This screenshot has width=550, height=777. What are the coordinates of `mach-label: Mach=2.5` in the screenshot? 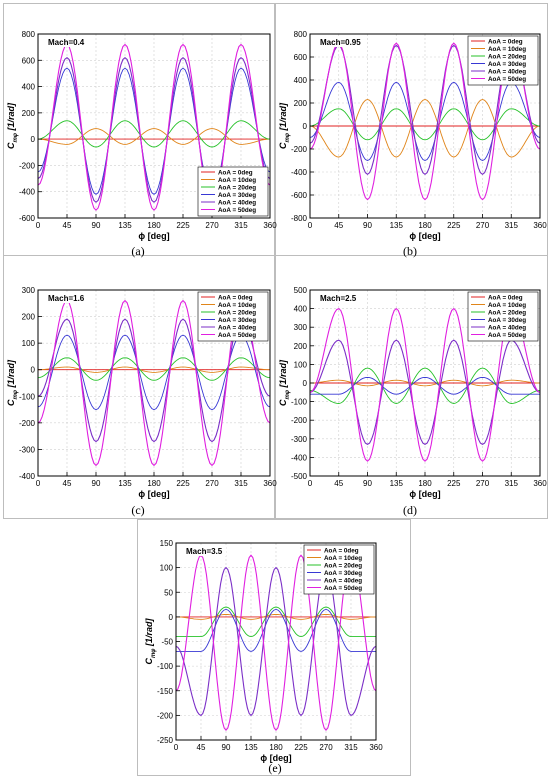 It's located at (338, 298).